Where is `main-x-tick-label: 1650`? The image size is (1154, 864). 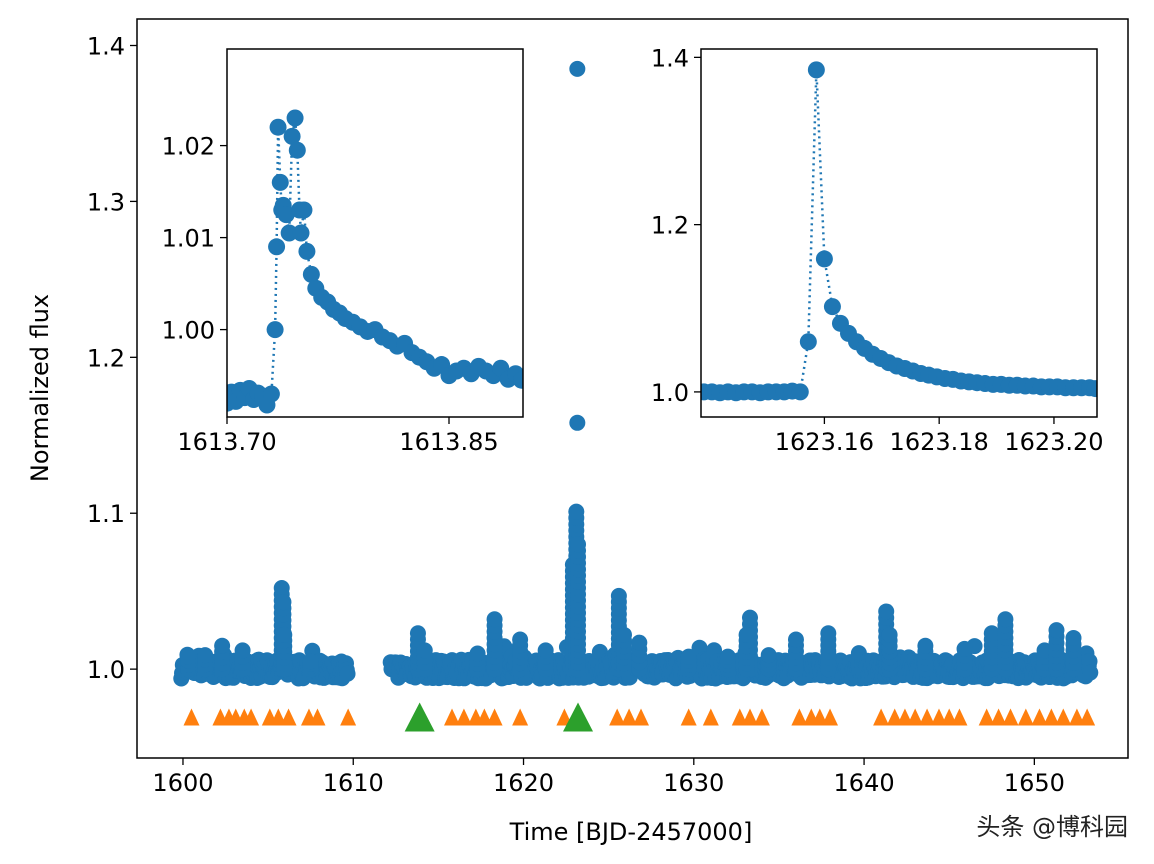 main-x-tick-label: 1650 is located at coordinates (1034, 783).